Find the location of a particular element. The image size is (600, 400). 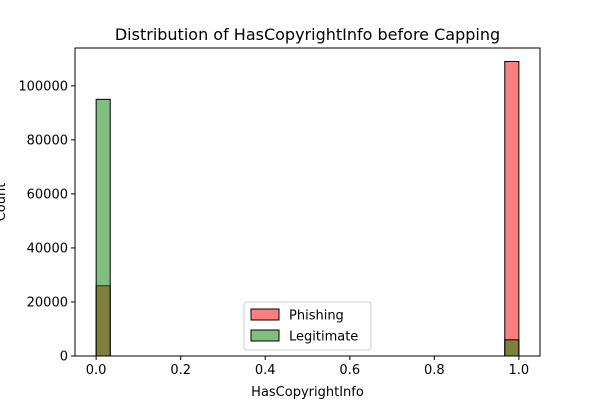

y-tick-label: 60000 is located at coordinates (47, 194).